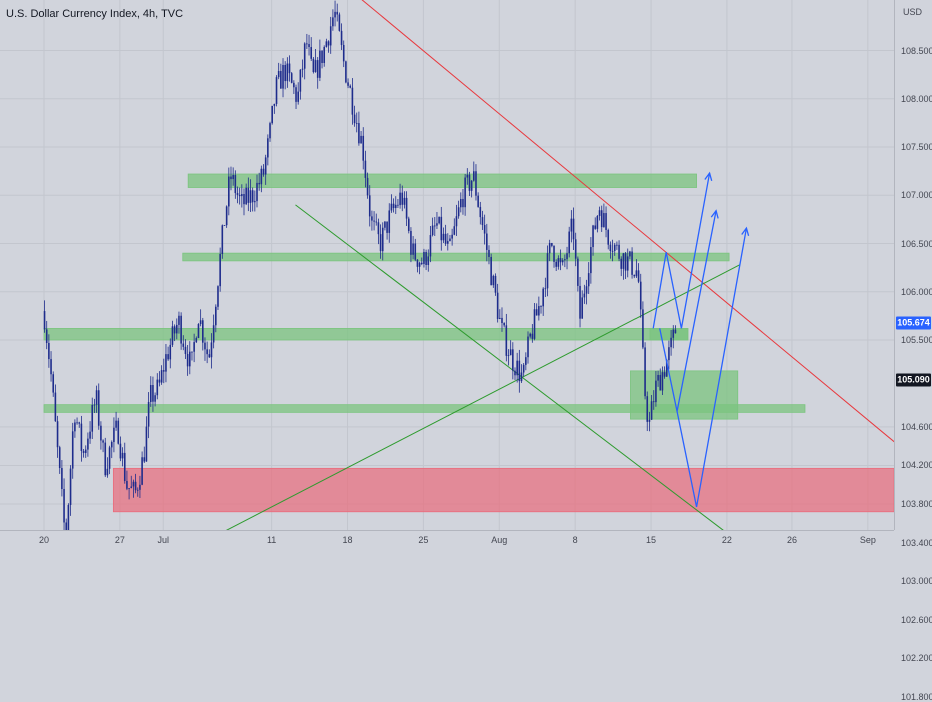 The height and width of the screenshot is (702, 932). Describe the element at coordinates (447, 540) in the screenshot. I see `time-axis: 20 27 Jul 11 18 25 Aug 8 15 22 26 Sep` at that location.